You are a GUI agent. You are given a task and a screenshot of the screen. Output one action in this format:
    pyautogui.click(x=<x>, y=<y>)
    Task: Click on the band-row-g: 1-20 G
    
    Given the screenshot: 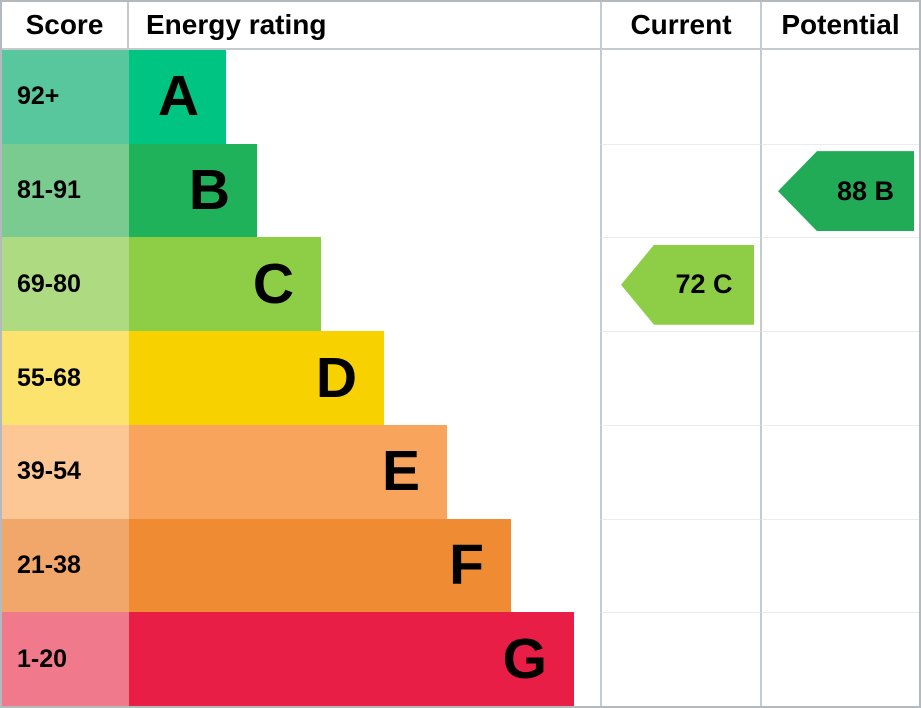 What is the action you would take?
    pyautogui.click(x=460, y=659)
    